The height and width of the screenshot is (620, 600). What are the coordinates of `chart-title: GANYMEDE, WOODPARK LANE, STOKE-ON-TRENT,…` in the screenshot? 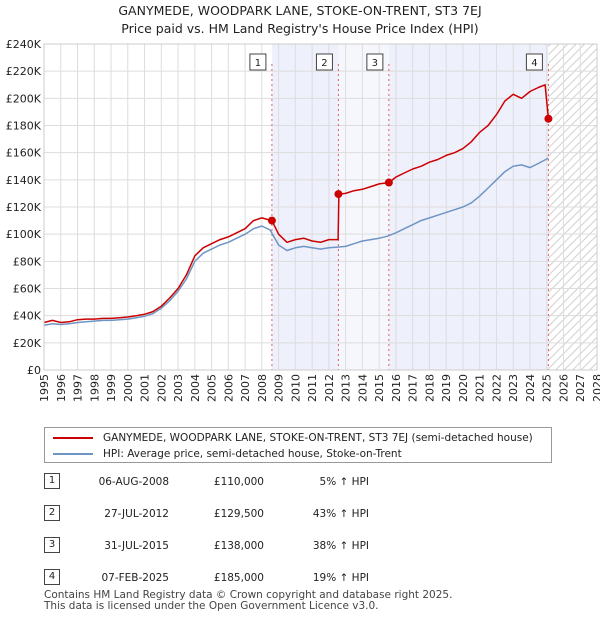 It's located at (300, 10).